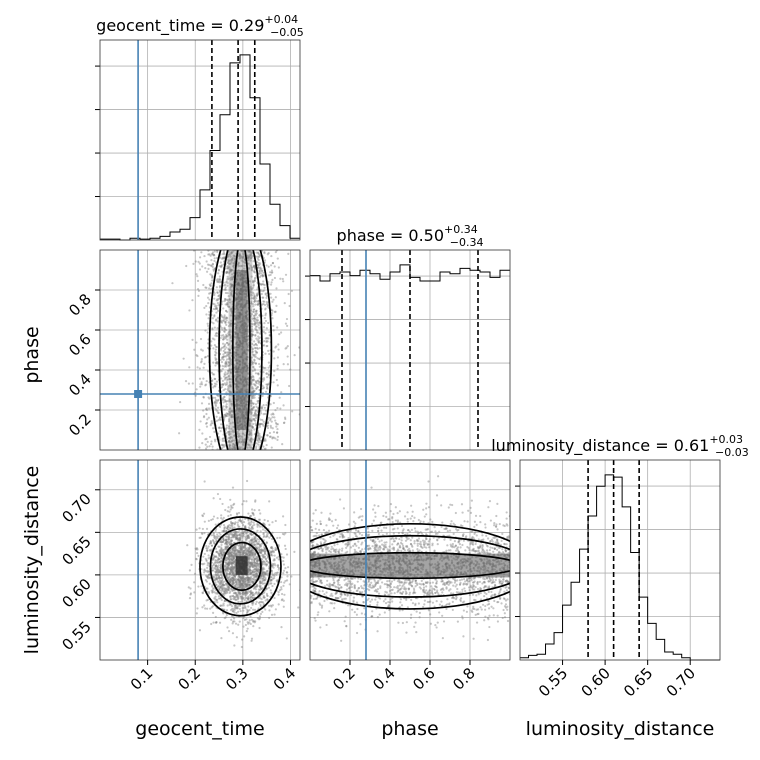 The image size is (760, 760). What do you see at coordinates (408, 350) in the screenshot?
I see `hist-panel-phase` at bounding box center [408, 350].